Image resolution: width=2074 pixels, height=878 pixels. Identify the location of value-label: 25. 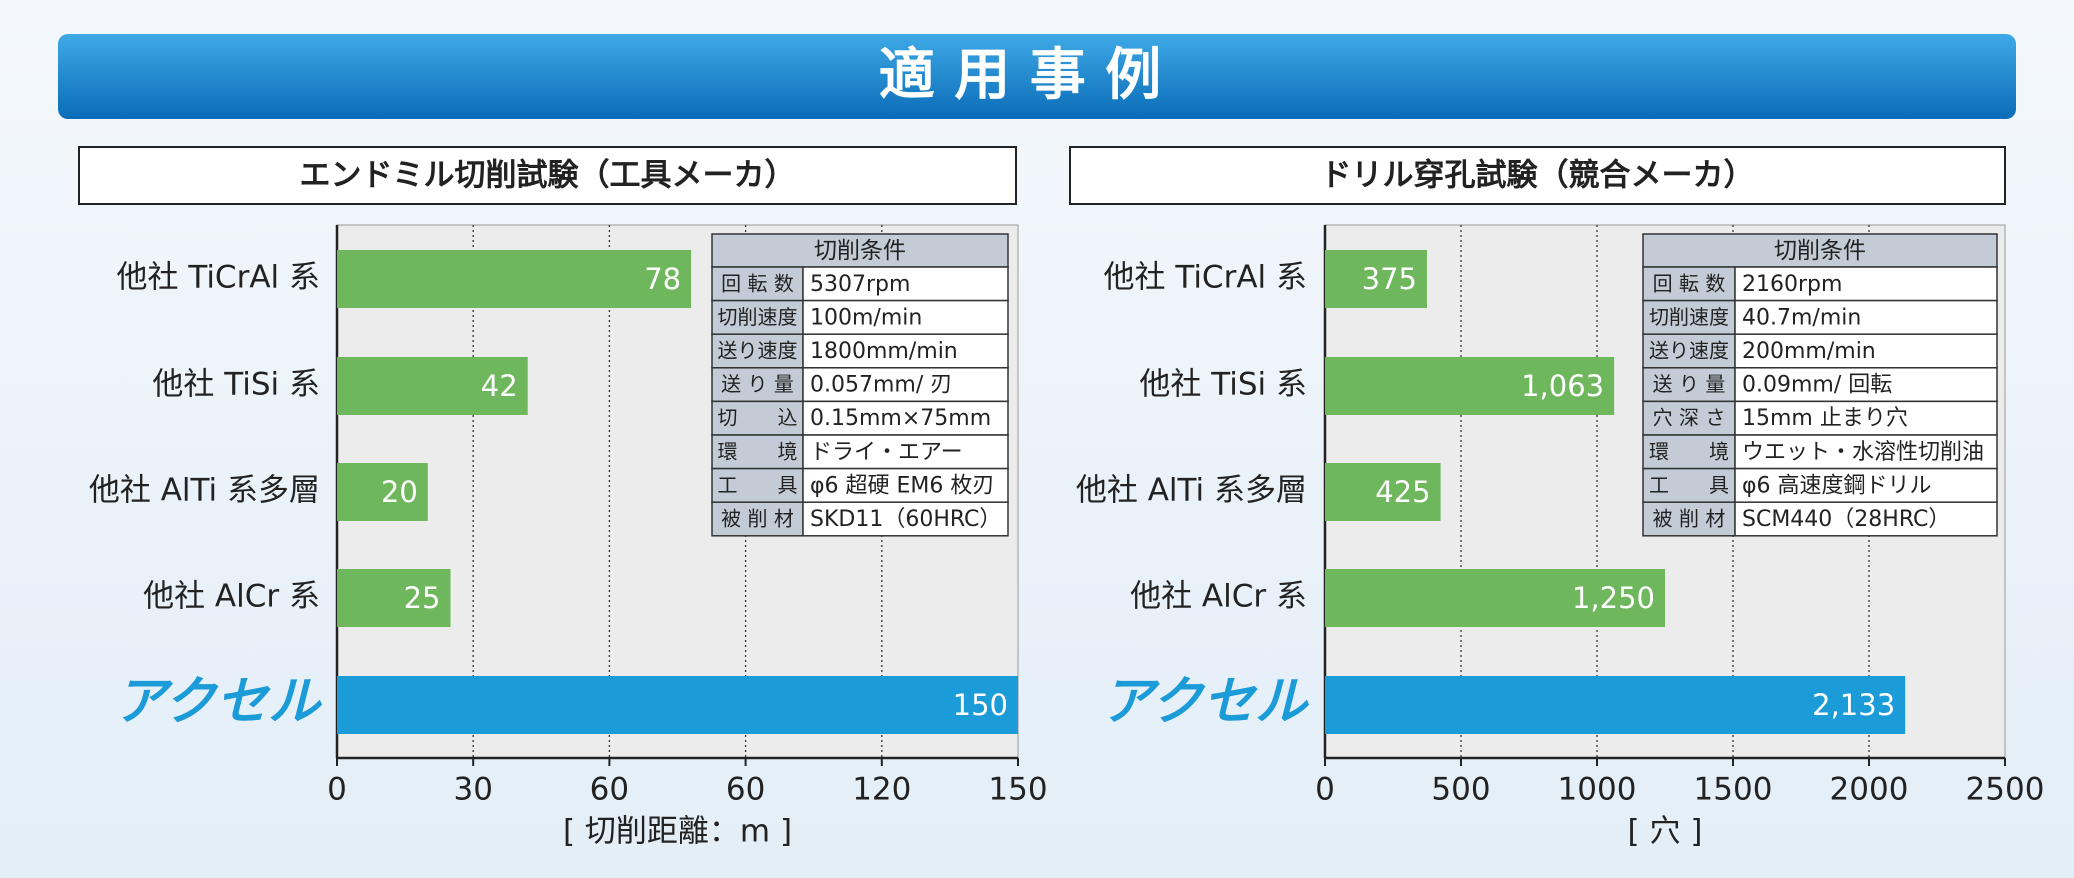
(422, 598).